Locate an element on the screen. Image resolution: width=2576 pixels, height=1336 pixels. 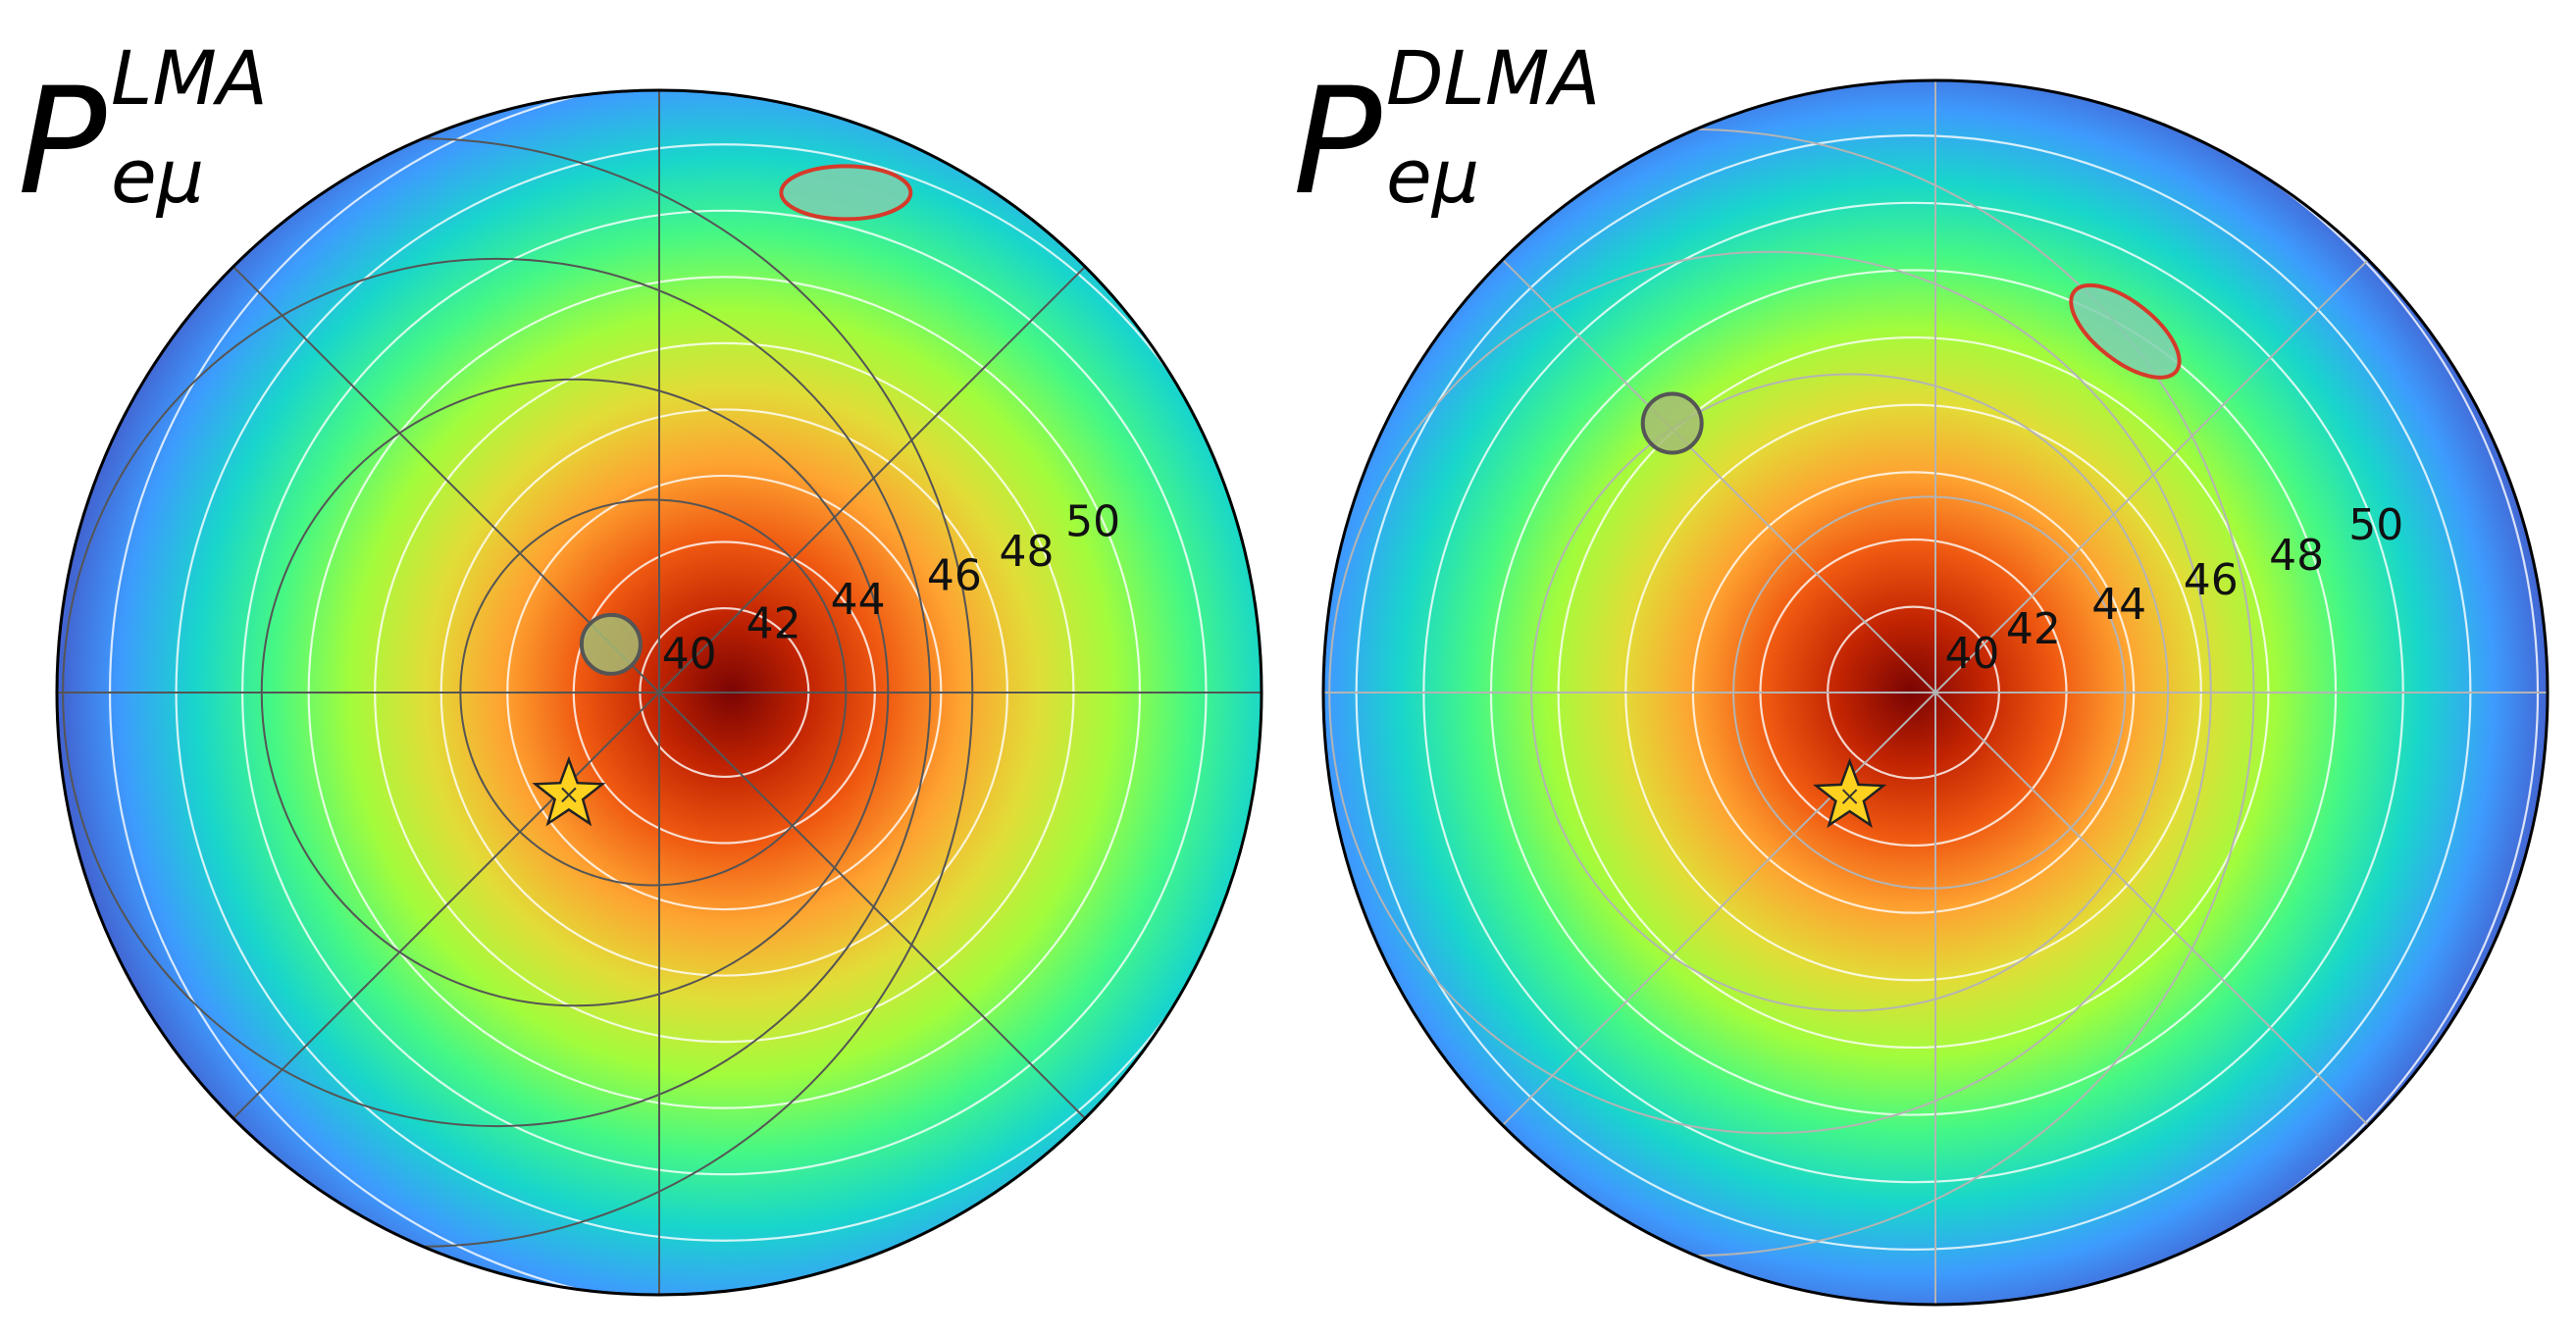
panel-1-title-superscript: LMA is located at coordinates (189, 78).